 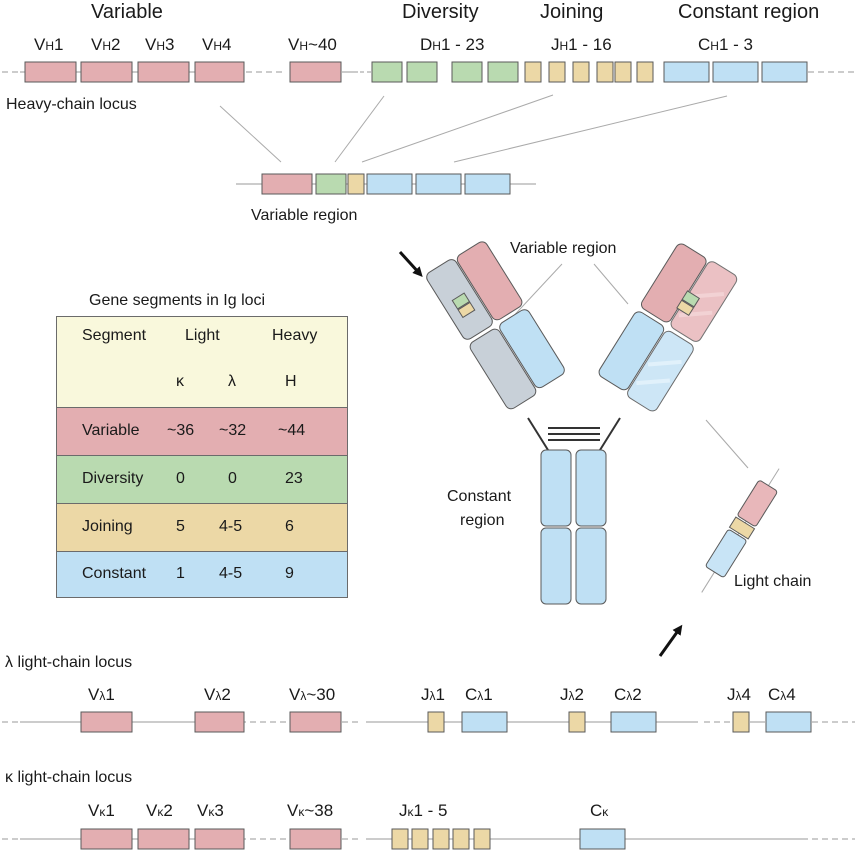 I want to click on row-lambda: ~32, so click(x=233, y=430).